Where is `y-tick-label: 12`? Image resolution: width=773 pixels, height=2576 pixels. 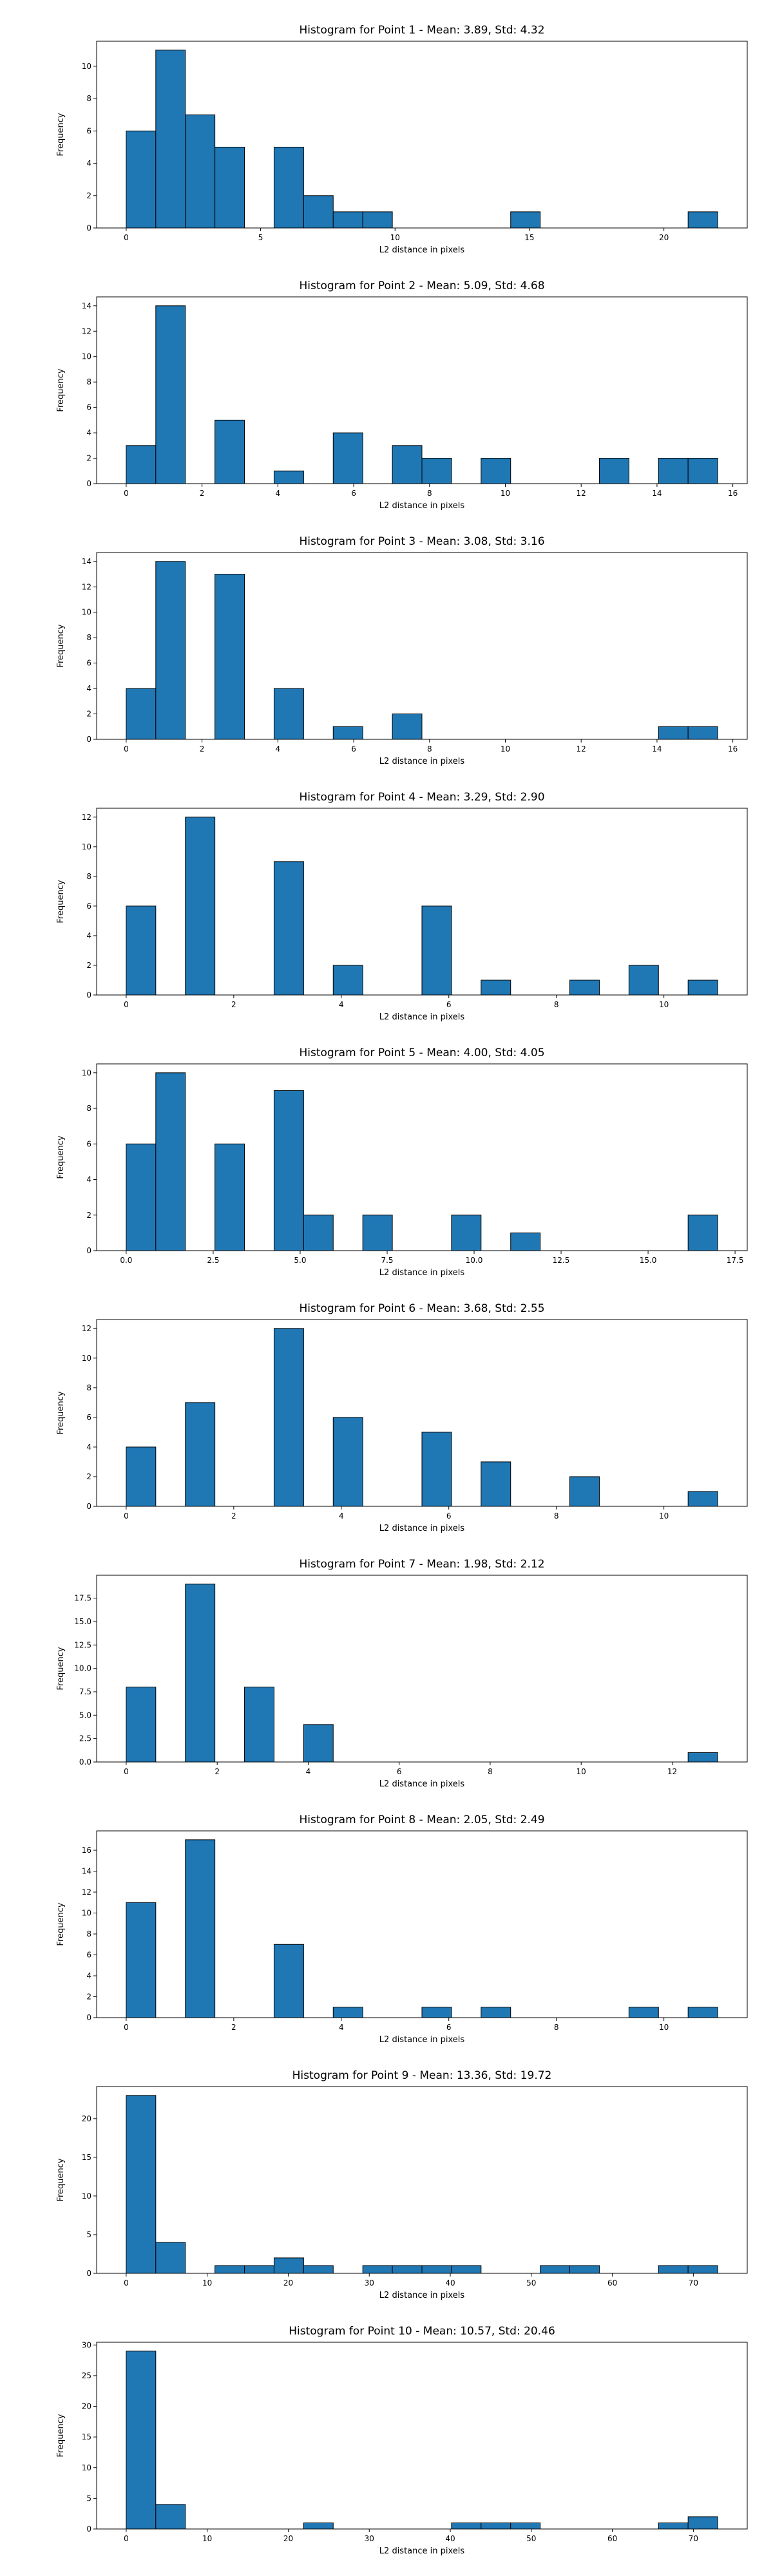
y-tick-label: 12 is located at coordinates (86, 1329).